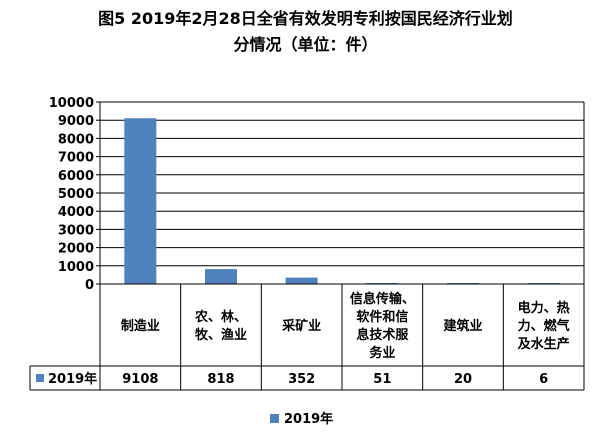  I want to click on y-tick-label: 9000, so click(76, 121).